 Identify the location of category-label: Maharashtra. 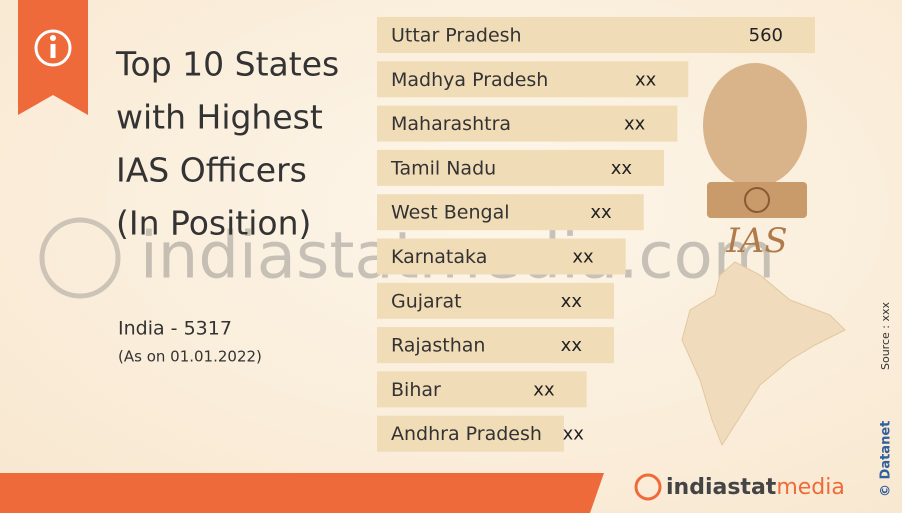
(451, 124).